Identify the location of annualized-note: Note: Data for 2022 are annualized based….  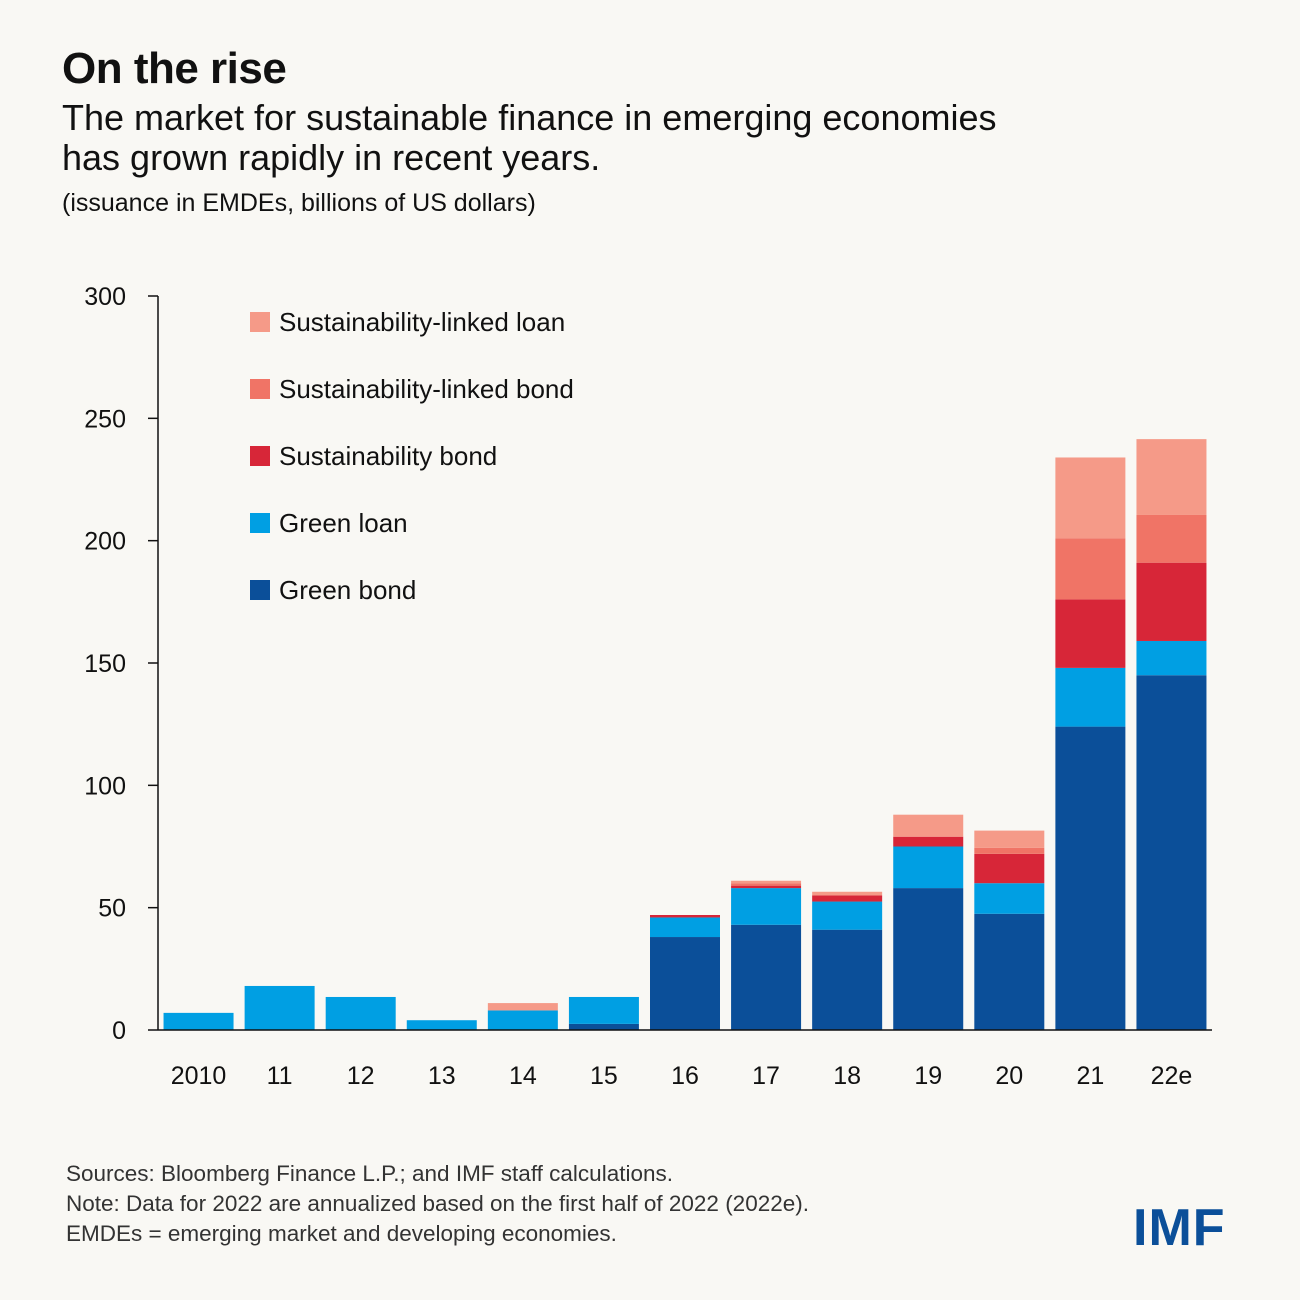
(437, 1203).